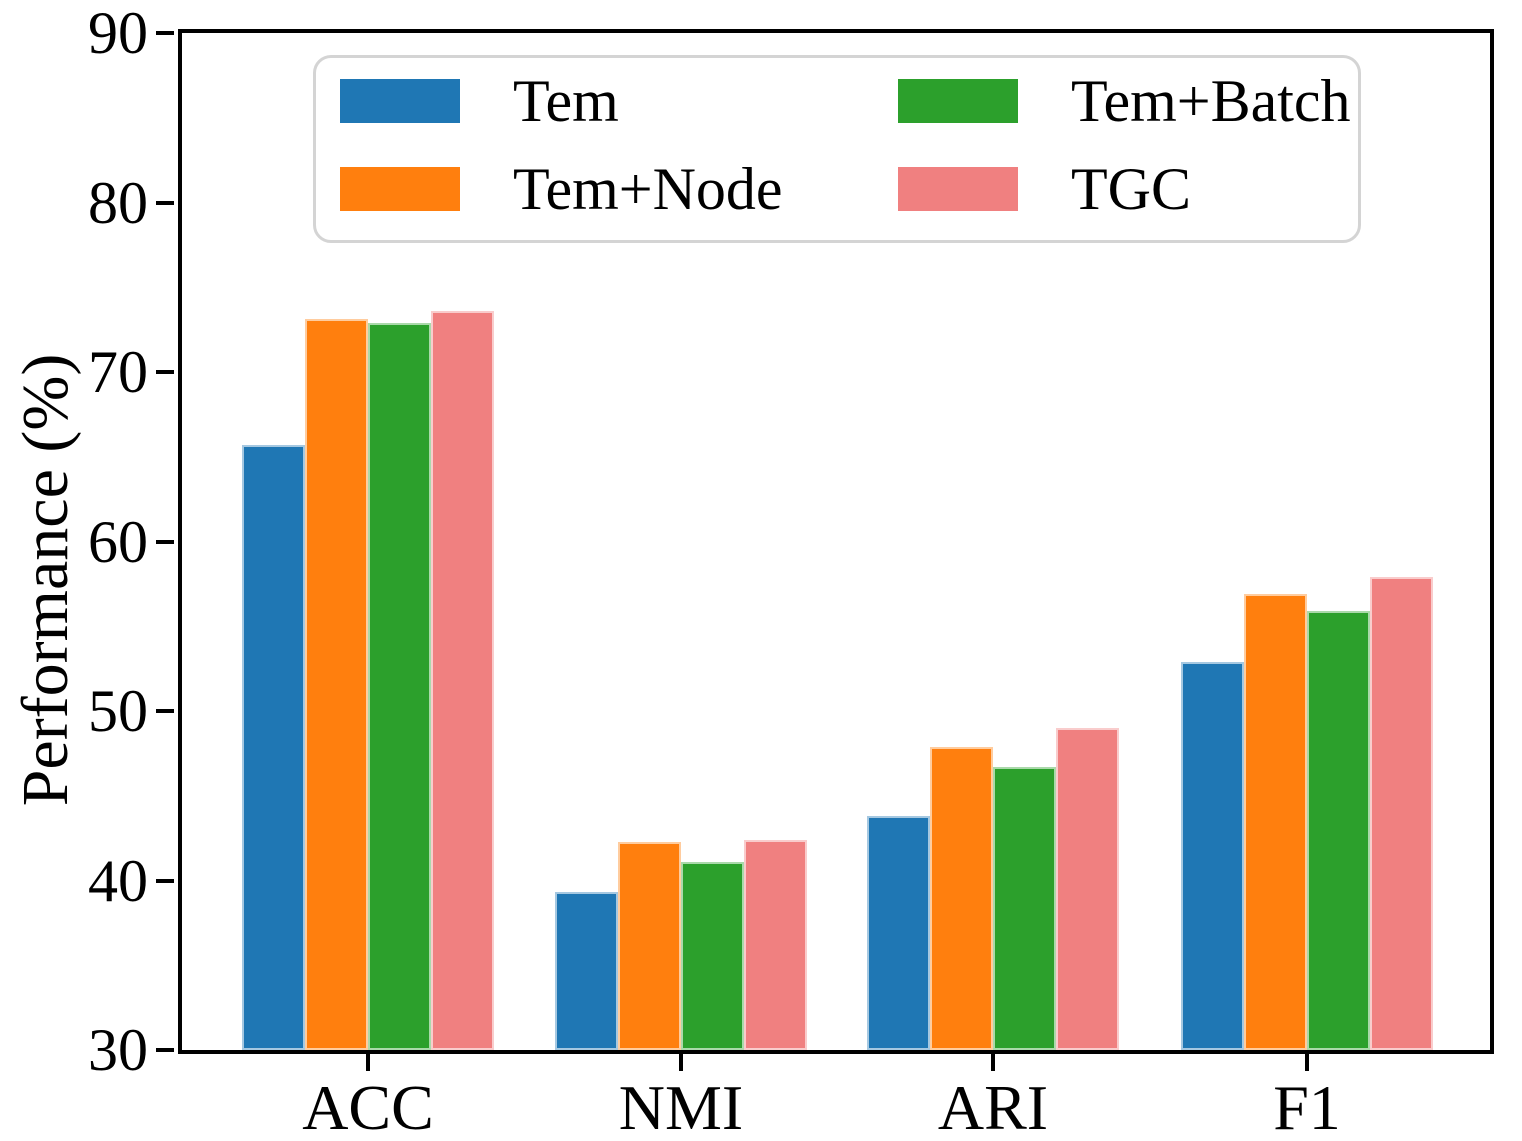  Describe the element at coordinates (368, 1106) in the screenshot. I see `x-tick-label-ACC: ACC` at that location.